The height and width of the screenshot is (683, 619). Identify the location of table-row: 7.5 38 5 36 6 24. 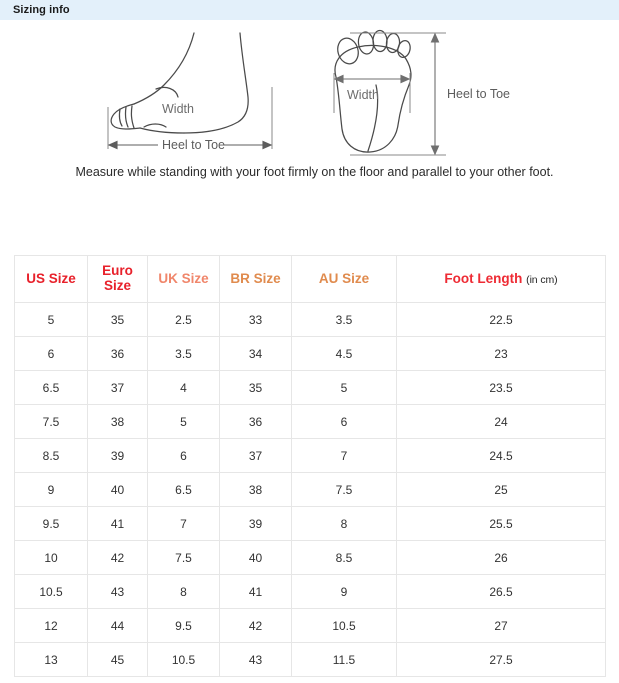
(310, 421).